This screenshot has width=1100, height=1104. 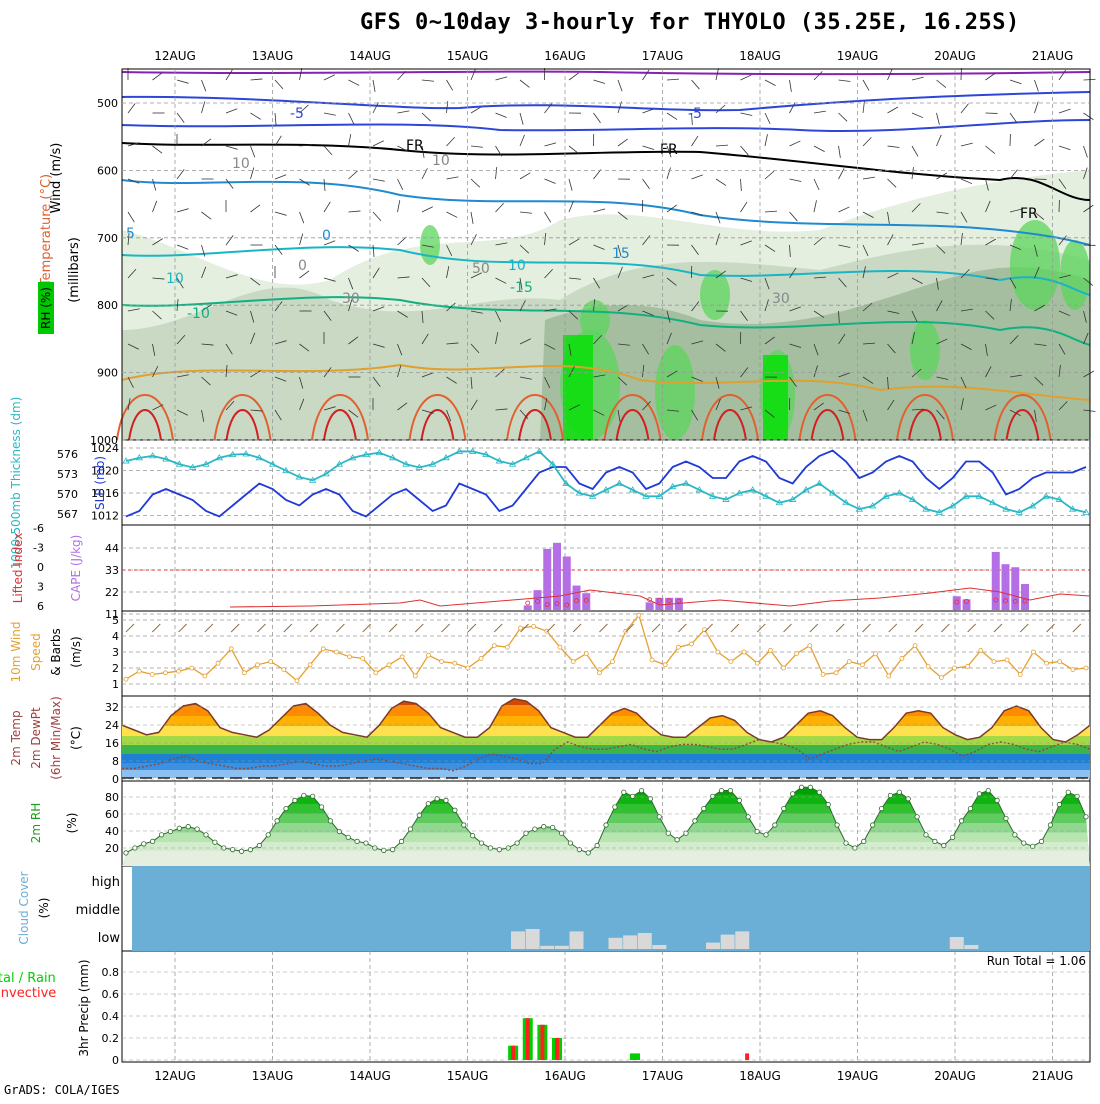 What do you see at coordinates (76, 738) in the screenshot?
I see `ylabel-temp-unit: (°C)` at bounding box center [76, 738].